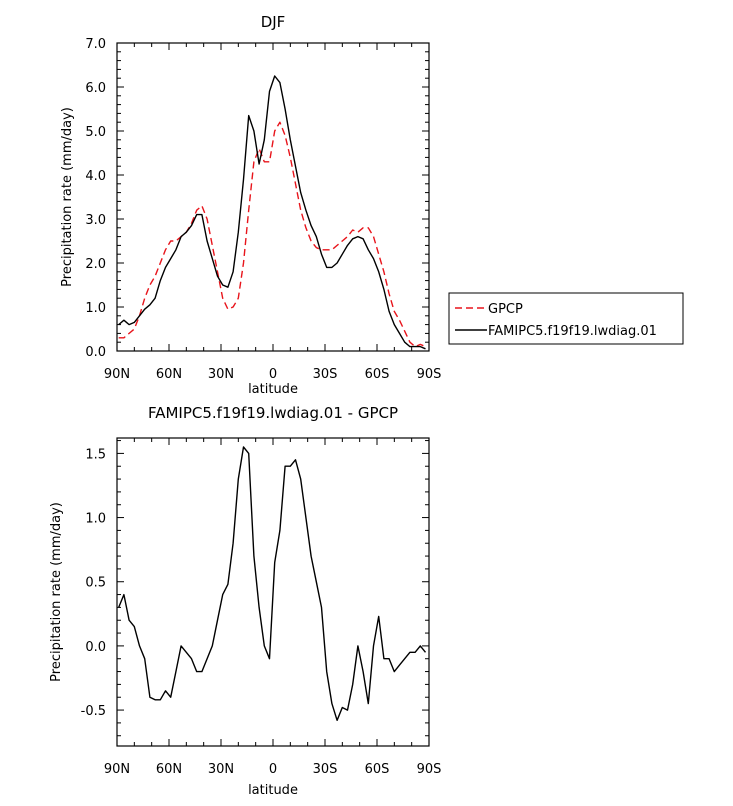 This screenshot has height=806, width=733. What do you see at coordinates (67, 197) in the screenshot?
I see `top-y-axis-label: Precipitation rate (mm/day)` at bounding box center [67, 197].